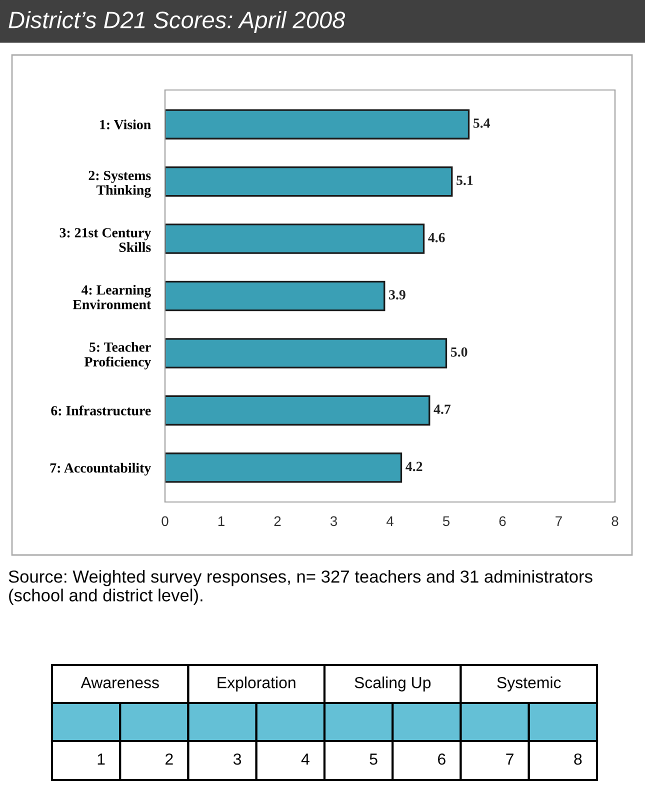  I want to click on text: 3, so click(237, 759).